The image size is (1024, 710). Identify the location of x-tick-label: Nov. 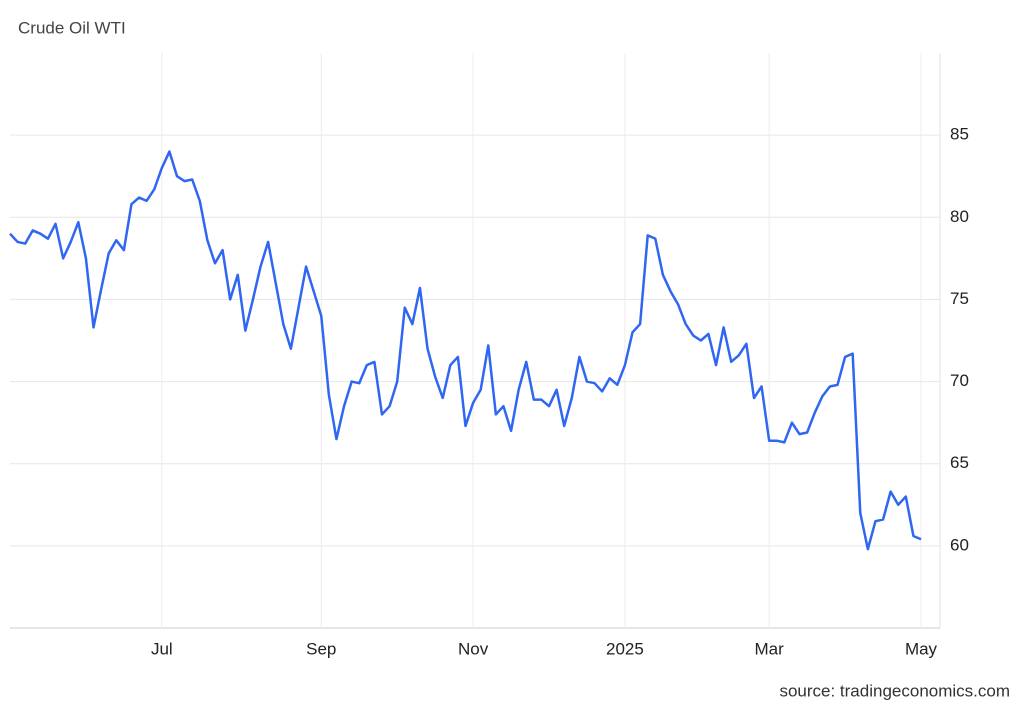
(473, 648).